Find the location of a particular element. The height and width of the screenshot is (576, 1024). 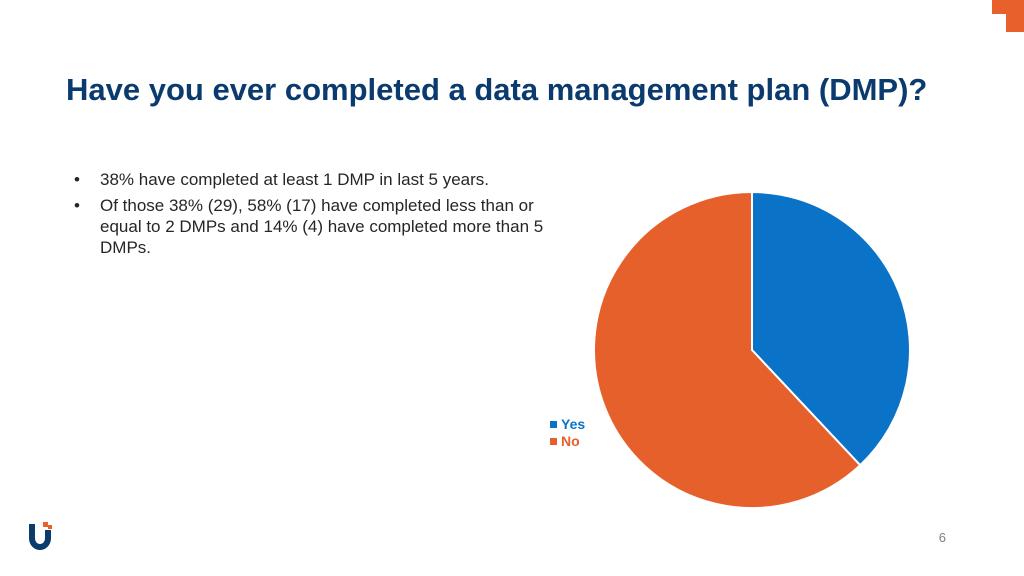

legend-label-yes: Yes is located at coordinates (573, 424).